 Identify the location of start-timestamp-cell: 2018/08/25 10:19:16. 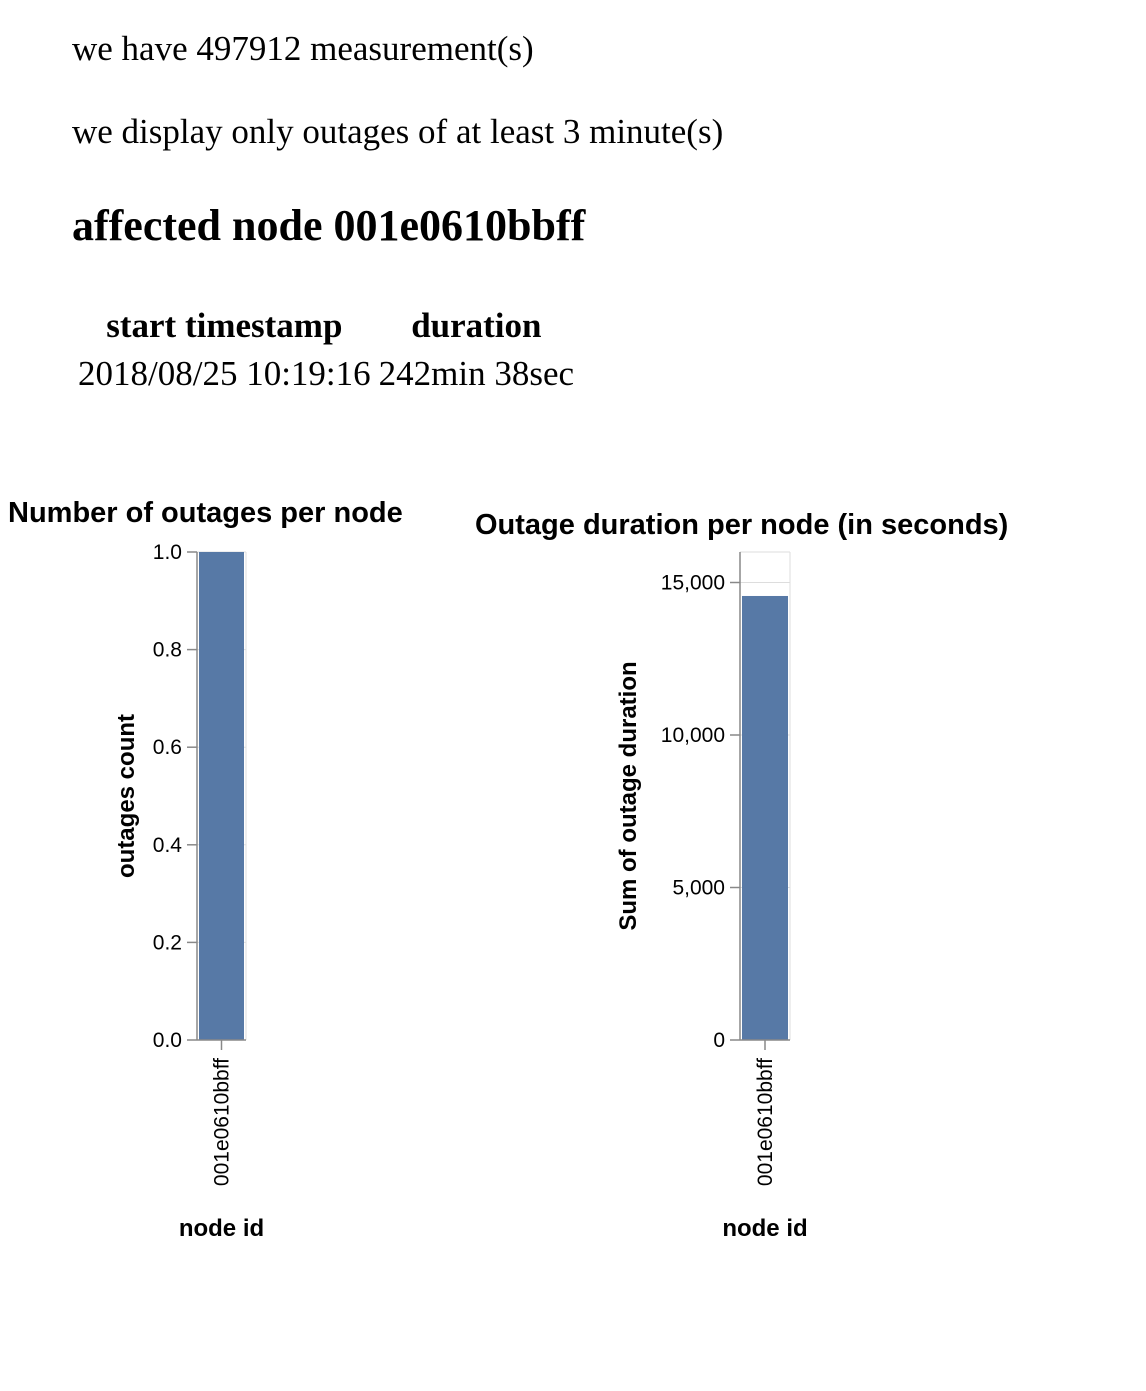
(224, 373).